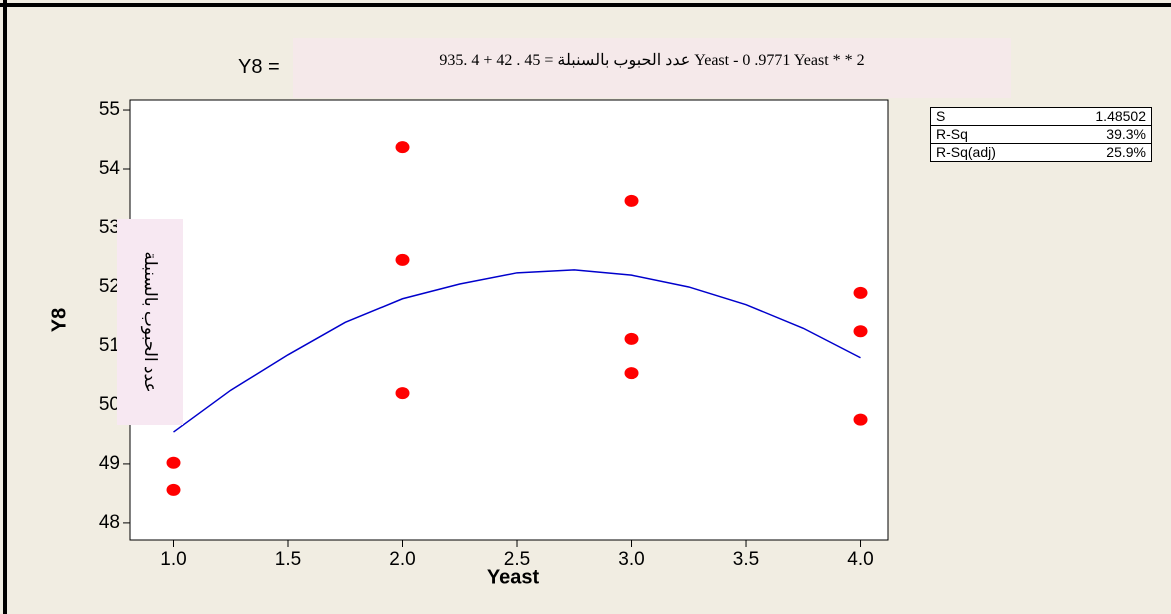  What do you see at coordinates (402, 559) in the screenshot?
I see `x-tick-label: 2.0` at bounding box center [402, 559].